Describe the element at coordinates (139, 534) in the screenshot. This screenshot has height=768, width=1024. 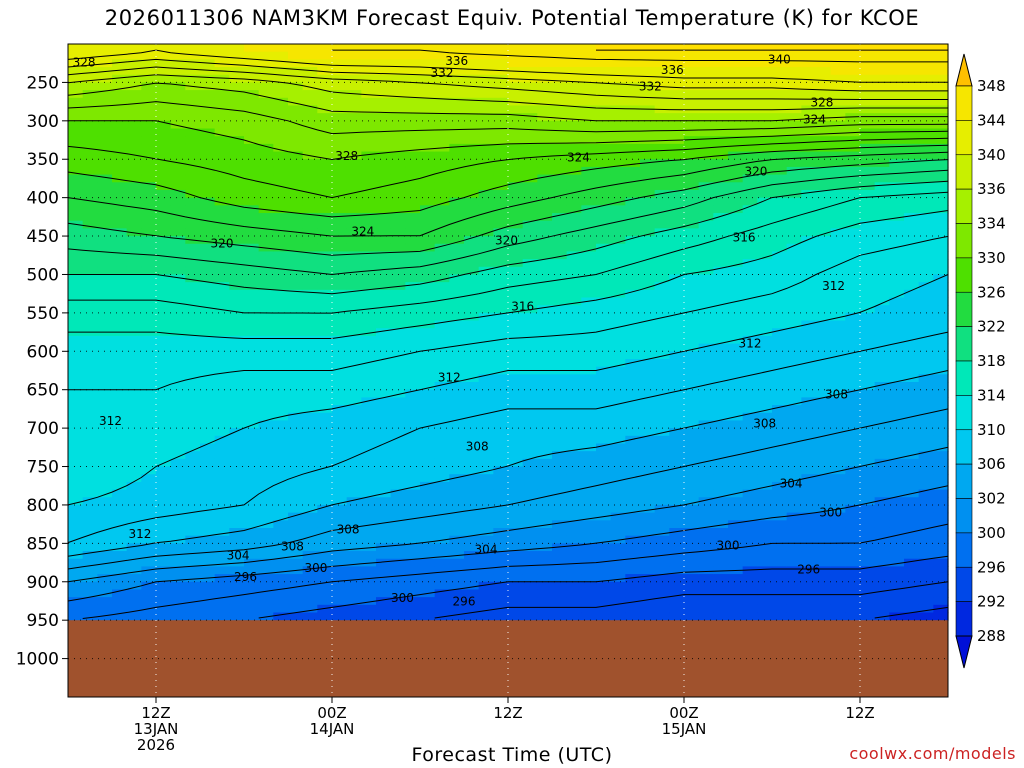
I see `contour-label: 312` at that location.